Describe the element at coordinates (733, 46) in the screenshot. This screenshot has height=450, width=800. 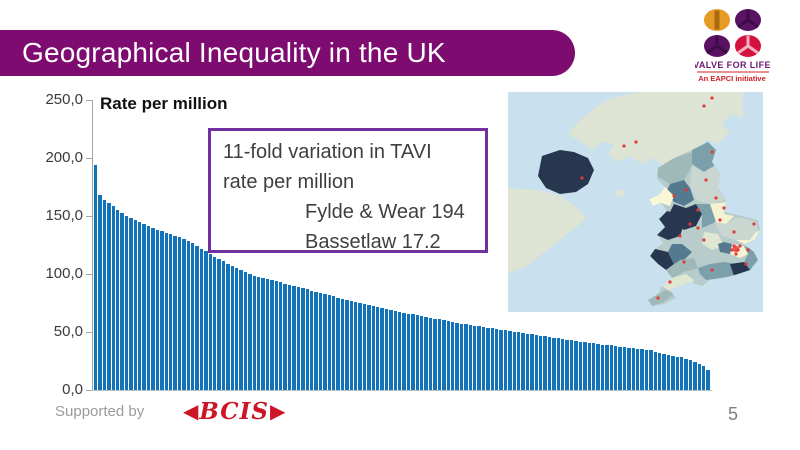
I see `valve-for-life-logo: VALVE FOR LIFE An EAPCI initiative` at that location.